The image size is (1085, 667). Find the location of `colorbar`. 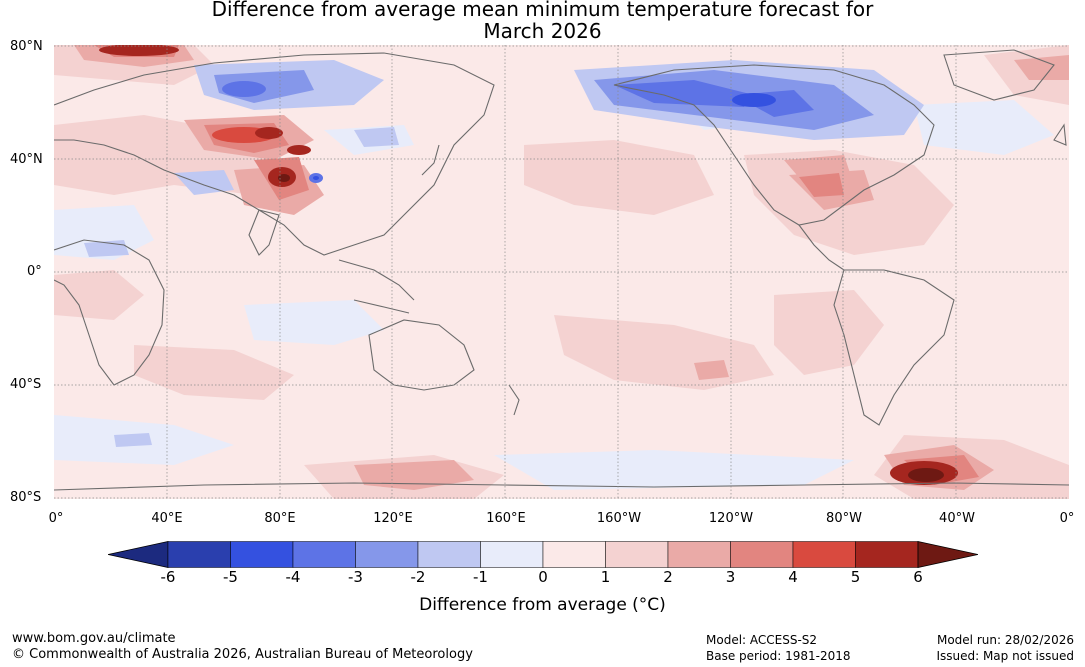

colorbar is located at coordinates (543, 554).